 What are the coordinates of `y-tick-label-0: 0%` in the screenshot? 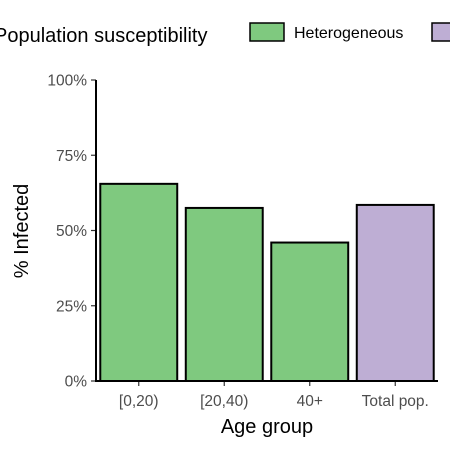 It's located at (76, 382).